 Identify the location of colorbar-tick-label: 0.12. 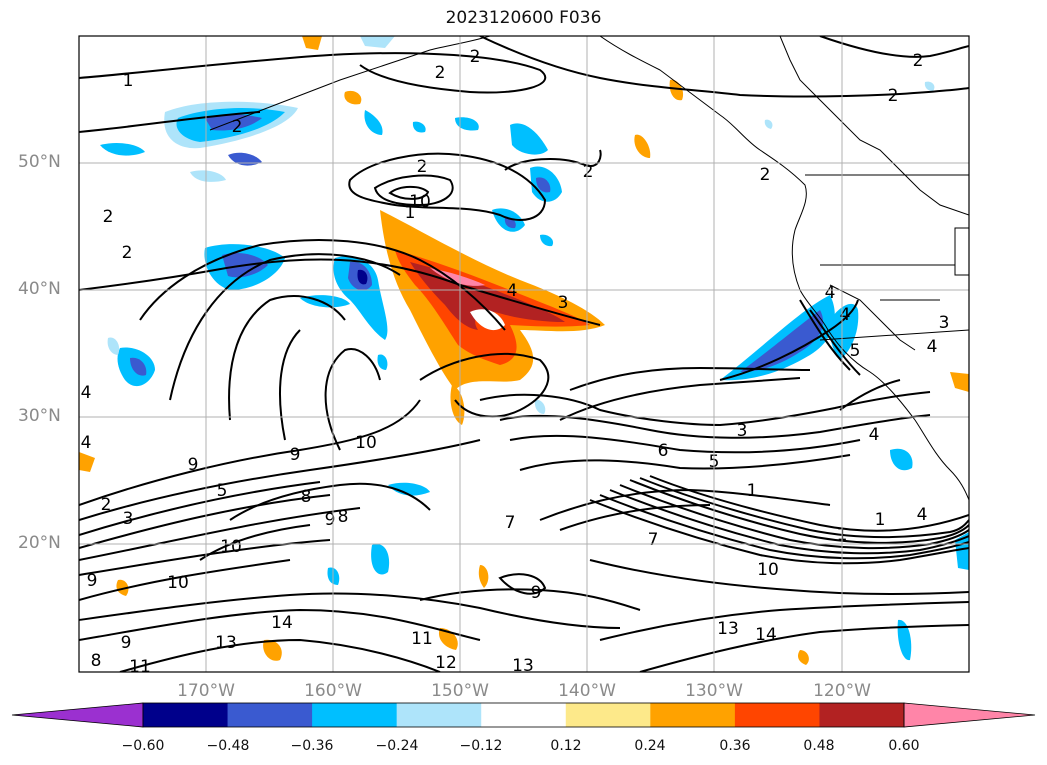
(566, 746).